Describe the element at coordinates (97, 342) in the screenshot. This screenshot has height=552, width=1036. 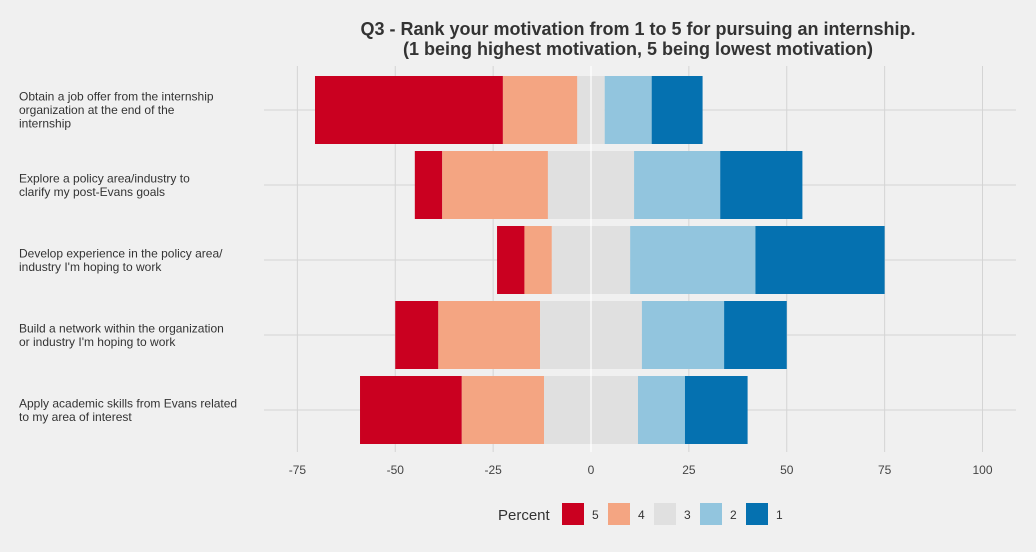
I see `category-label-line: or industry I'm hoping to work` at that location.